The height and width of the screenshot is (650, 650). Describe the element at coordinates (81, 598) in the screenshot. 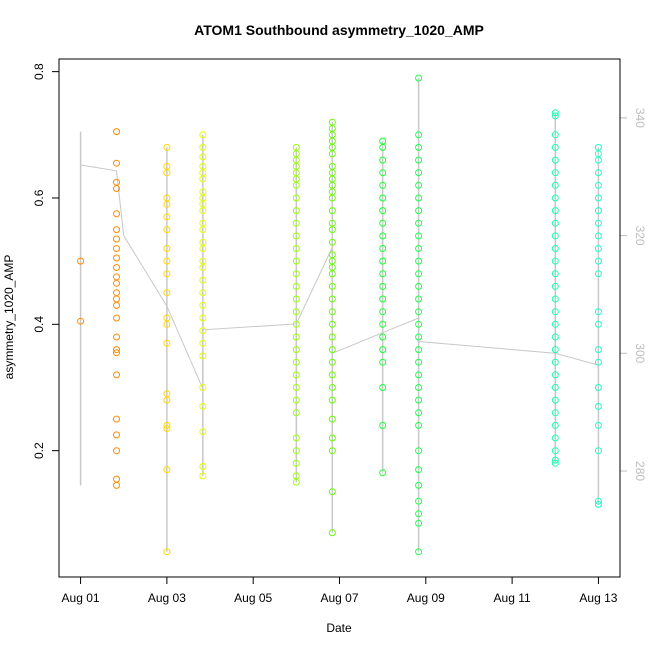

I see `x-tick-label: Aug 01` at that location.